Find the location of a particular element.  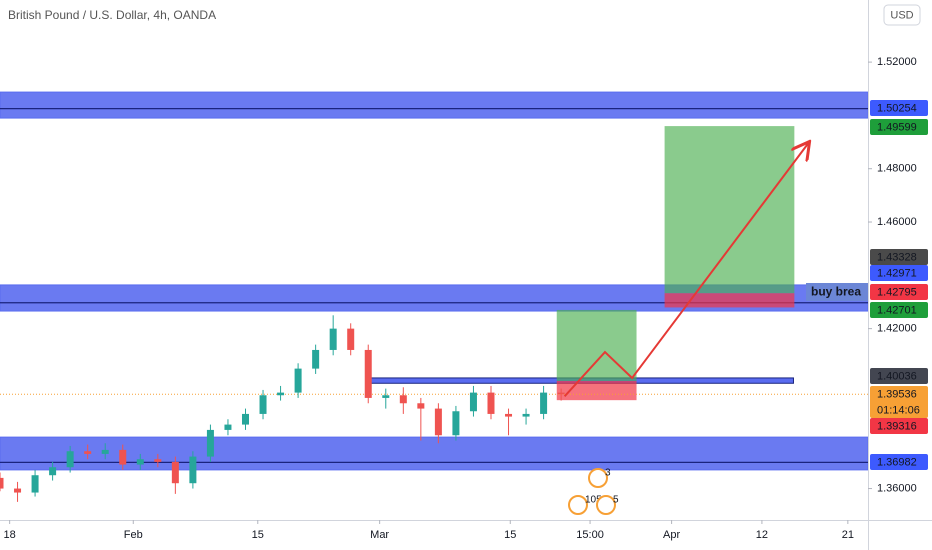

price-label: 1.40036 is located at coordinates (897, 376).